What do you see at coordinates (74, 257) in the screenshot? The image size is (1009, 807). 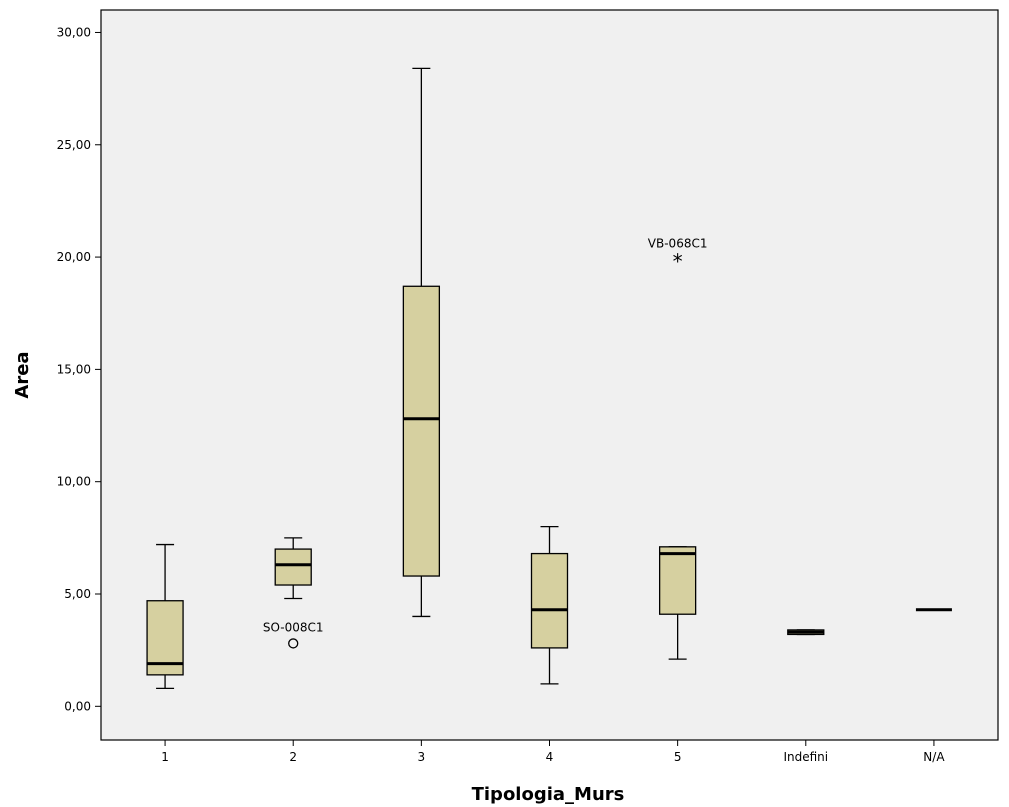 I see `y-tick-label: 20,00` at bounding box center [74, 257].